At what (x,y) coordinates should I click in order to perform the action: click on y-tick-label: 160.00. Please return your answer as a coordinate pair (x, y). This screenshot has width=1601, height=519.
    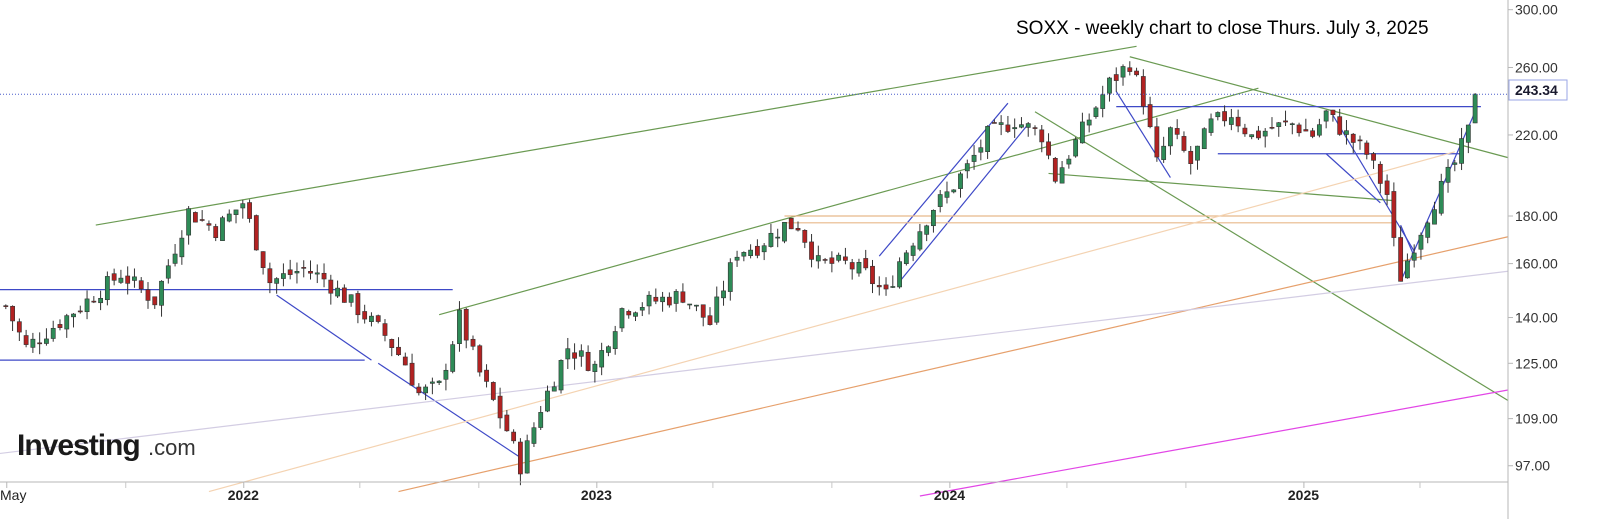
    Looking at the image, I should click on (1536, 264).